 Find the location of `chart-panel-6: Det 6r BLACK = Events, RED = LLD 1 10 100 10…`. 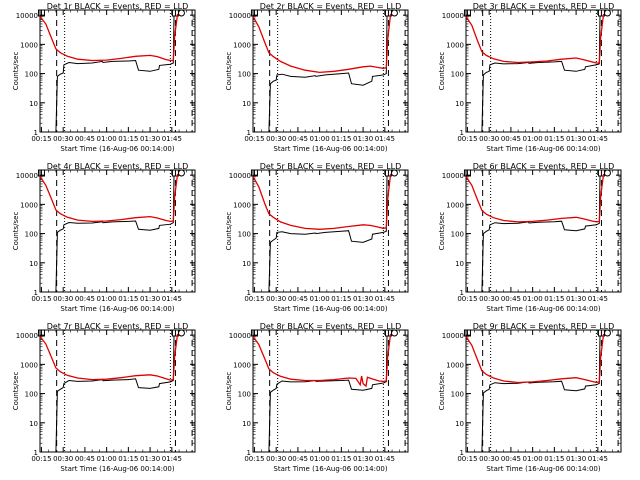

chart-panel-6: Det 6r BLACK = Events, RED = LLD 1 10 100 10… is located at coordinates (530, 237).